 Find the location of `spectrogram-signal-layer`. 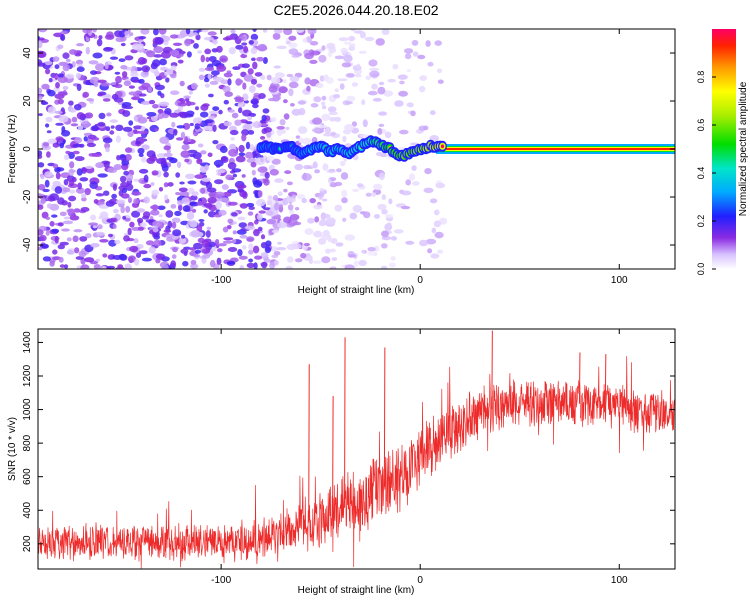

spectrogram-signal-layer is located at coordinates (465, 148).